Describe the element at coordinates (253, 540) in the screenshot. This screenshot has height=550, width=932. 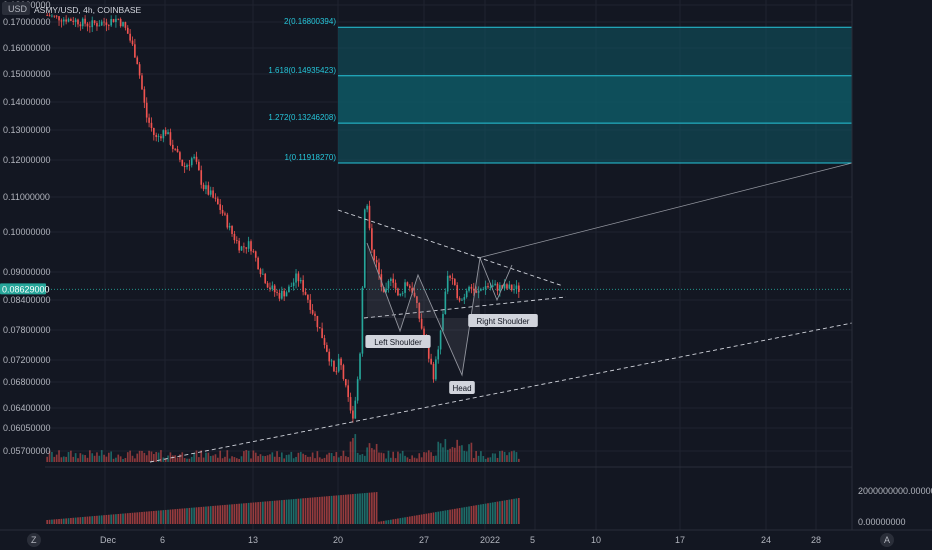
I see `time-axis-tick: 13` at that location.